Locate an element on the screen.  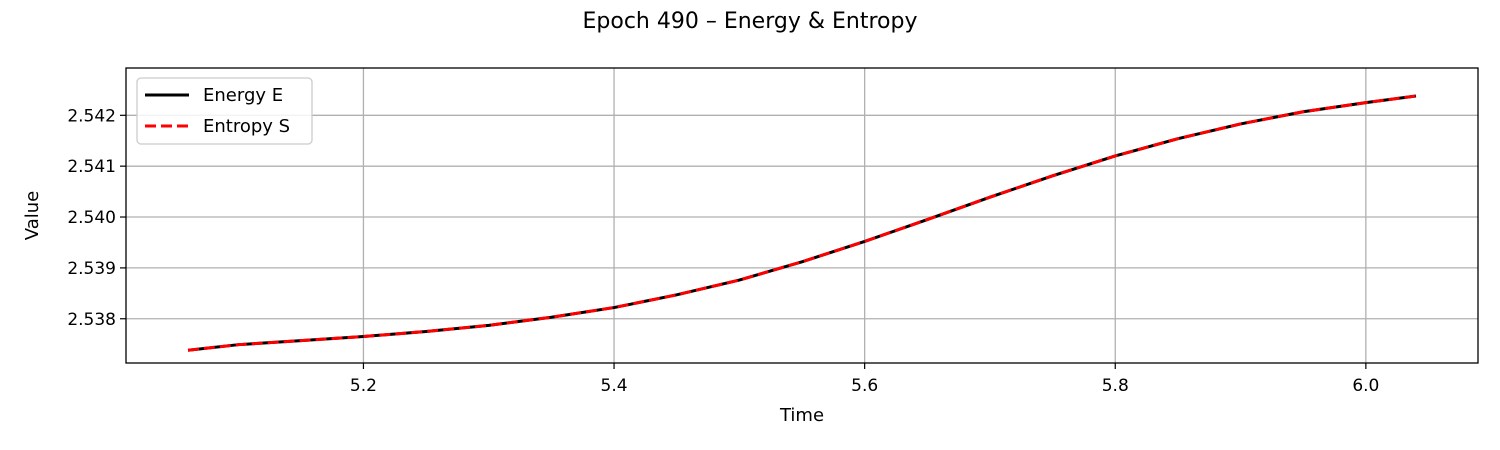
x-tick-label: 5.6 is located at coordinates (864, 386).